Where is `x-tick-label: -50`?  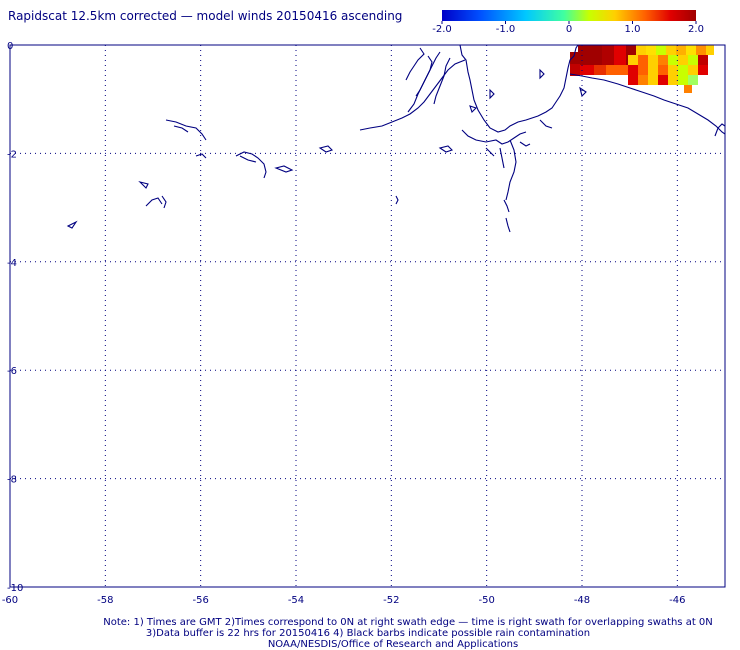 x-tick-label: -50 is located at coordinates (486, 600).